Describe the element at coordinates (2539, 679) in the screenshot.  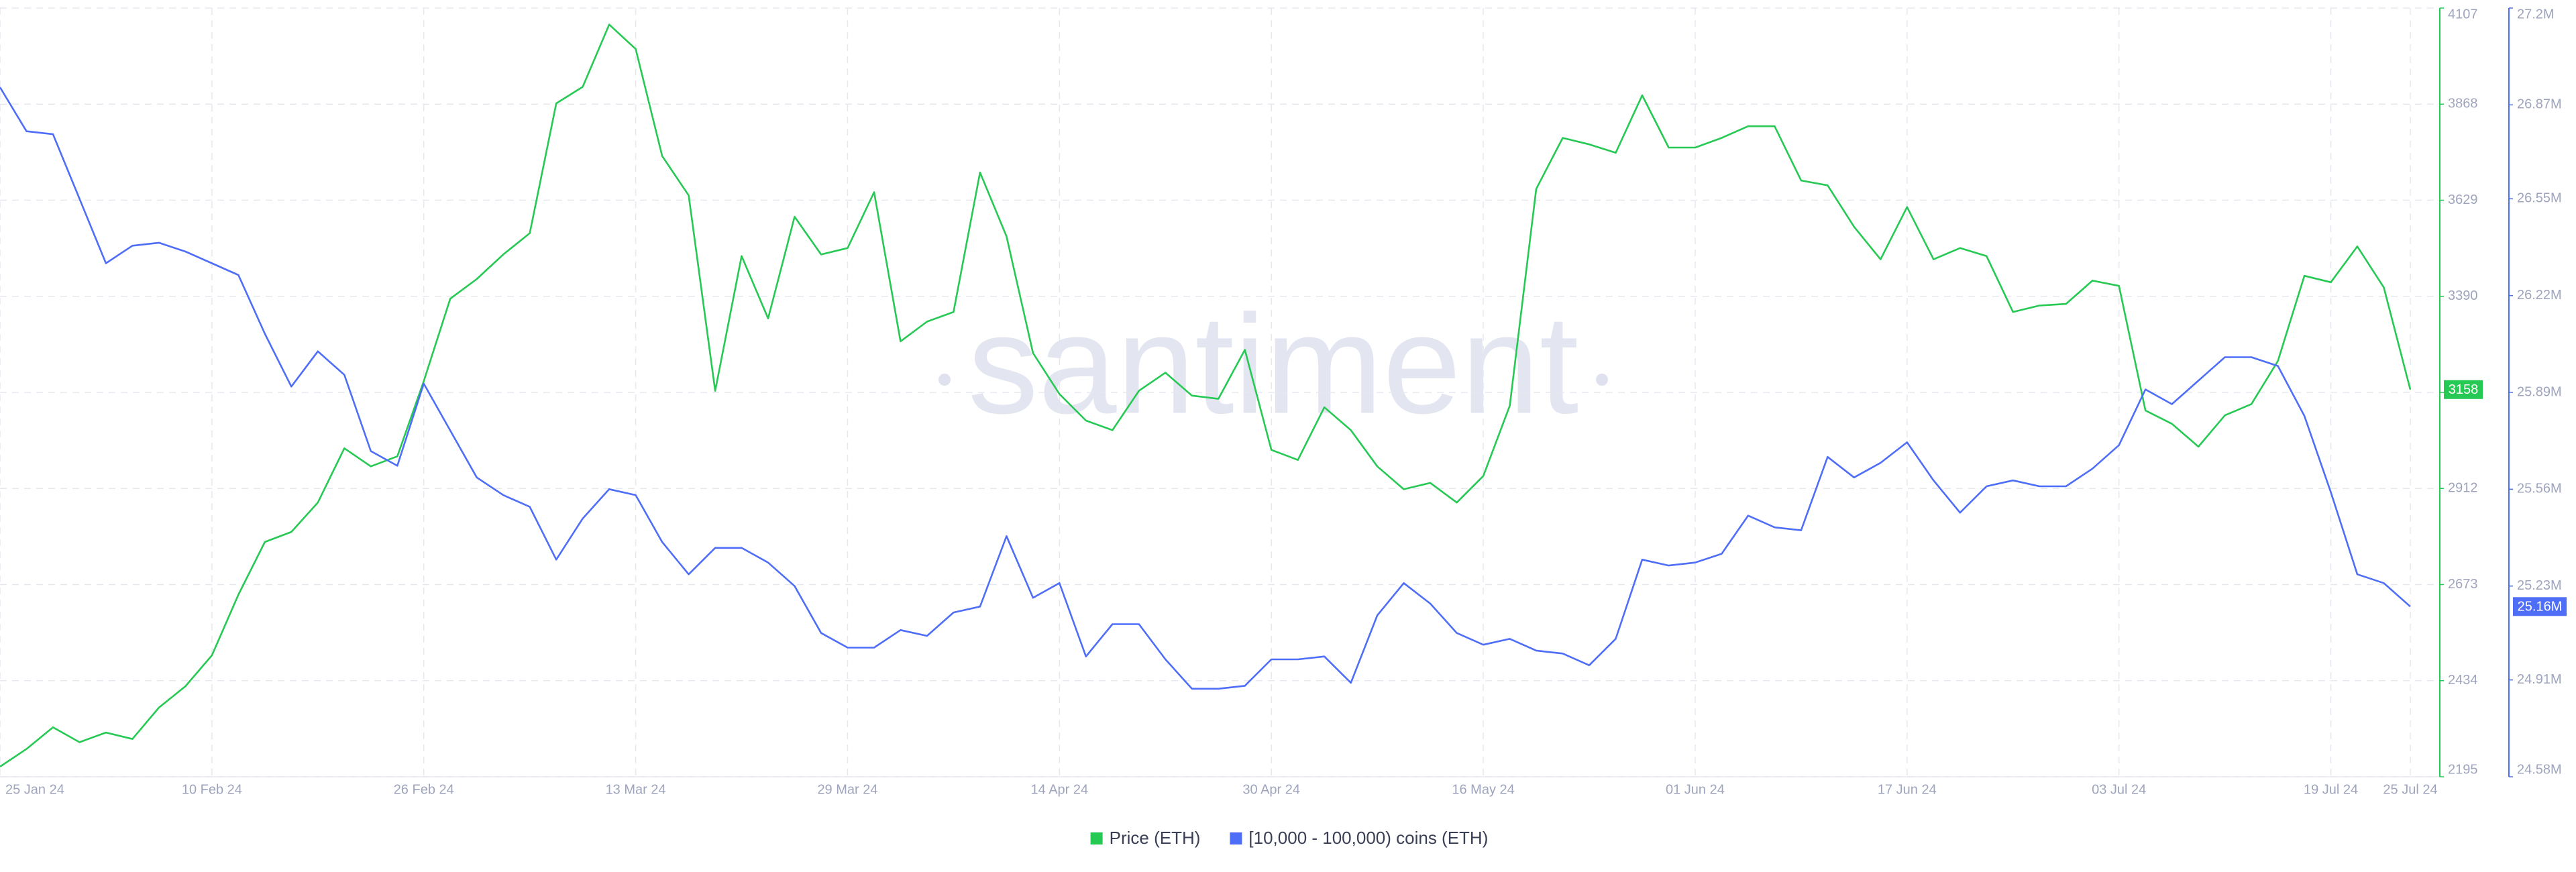
I see `y2-tick-label: 24.91M` at that location.